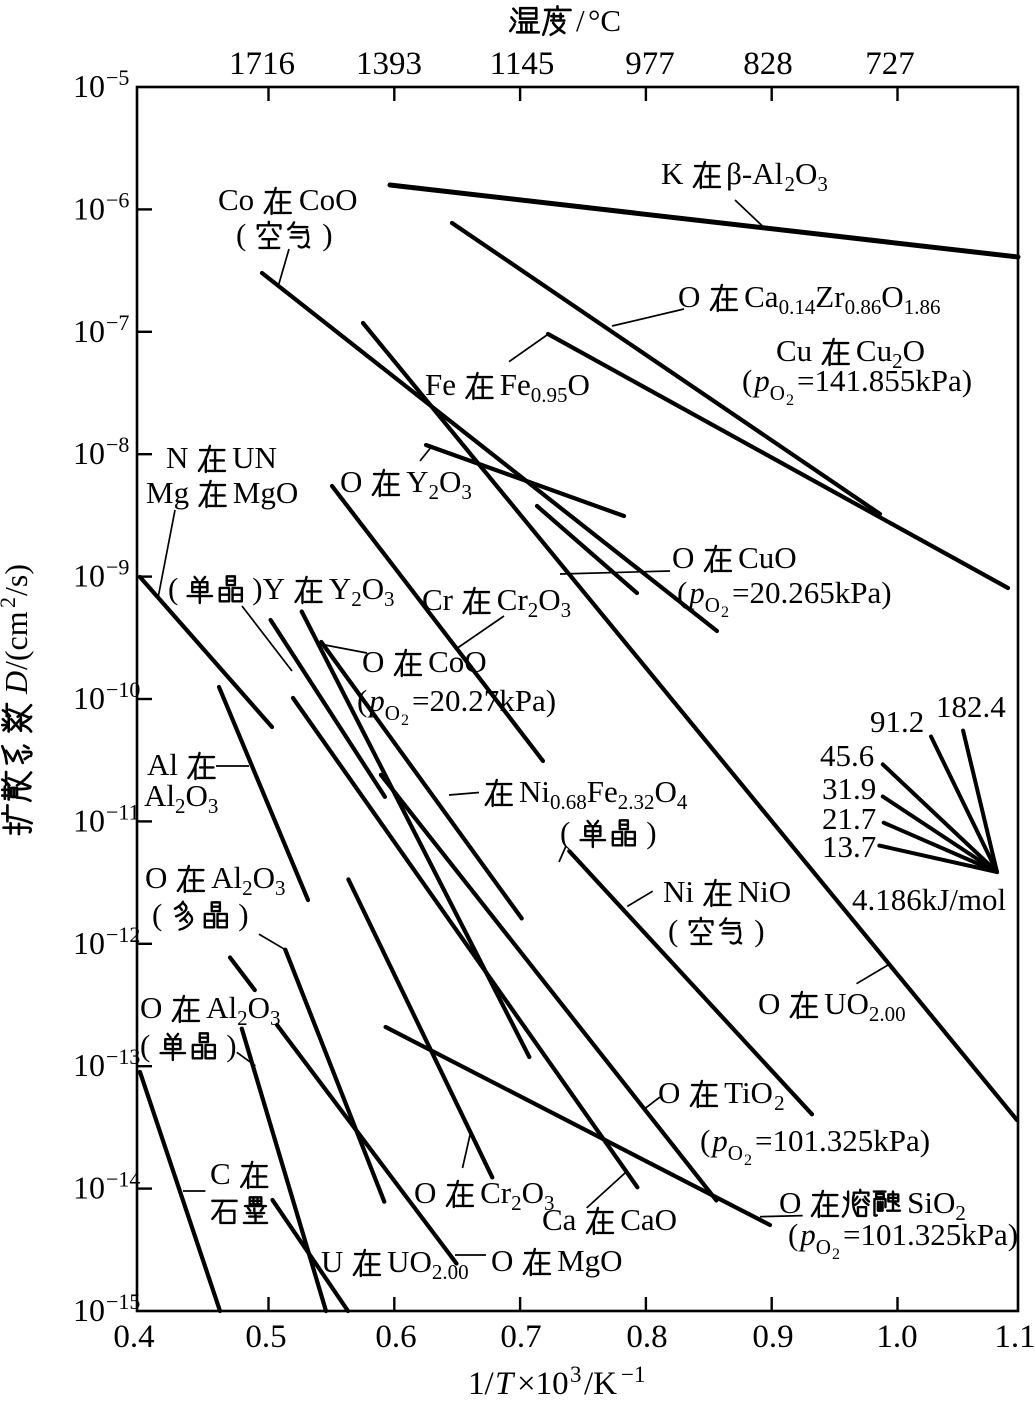 The width and height of the screenshot is (1035, 1404). Describe the element at coordinates (117, 77) in the screenshot. I see `svg-text: −5` at that location.